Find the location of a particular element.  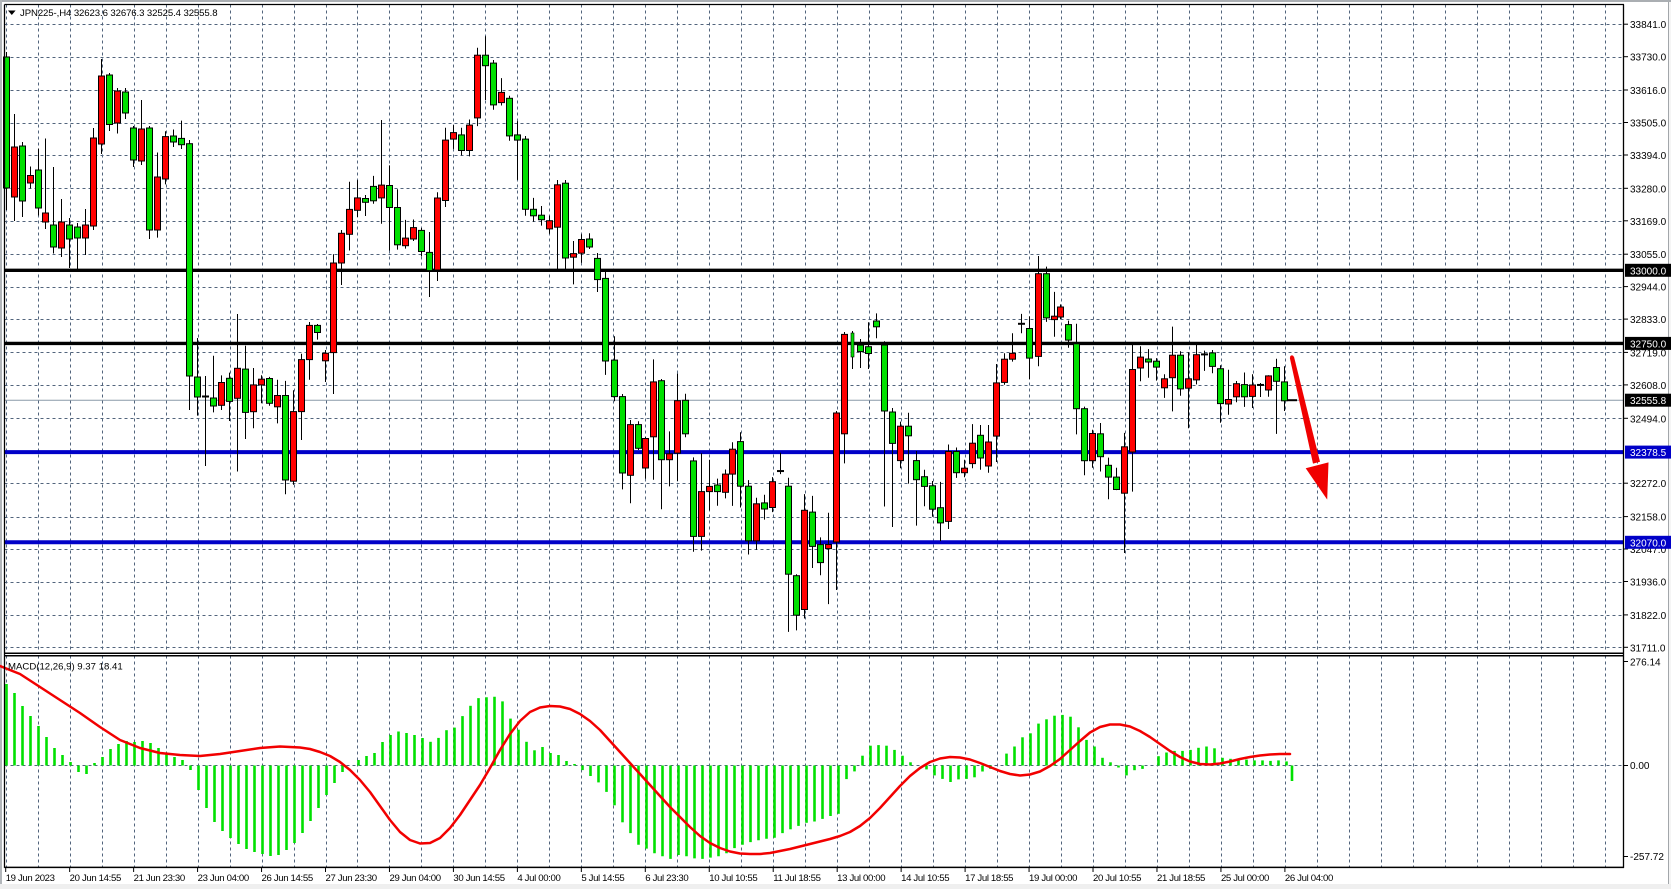

svg-text: 31936.0 is located at coordinates (1648, 583).